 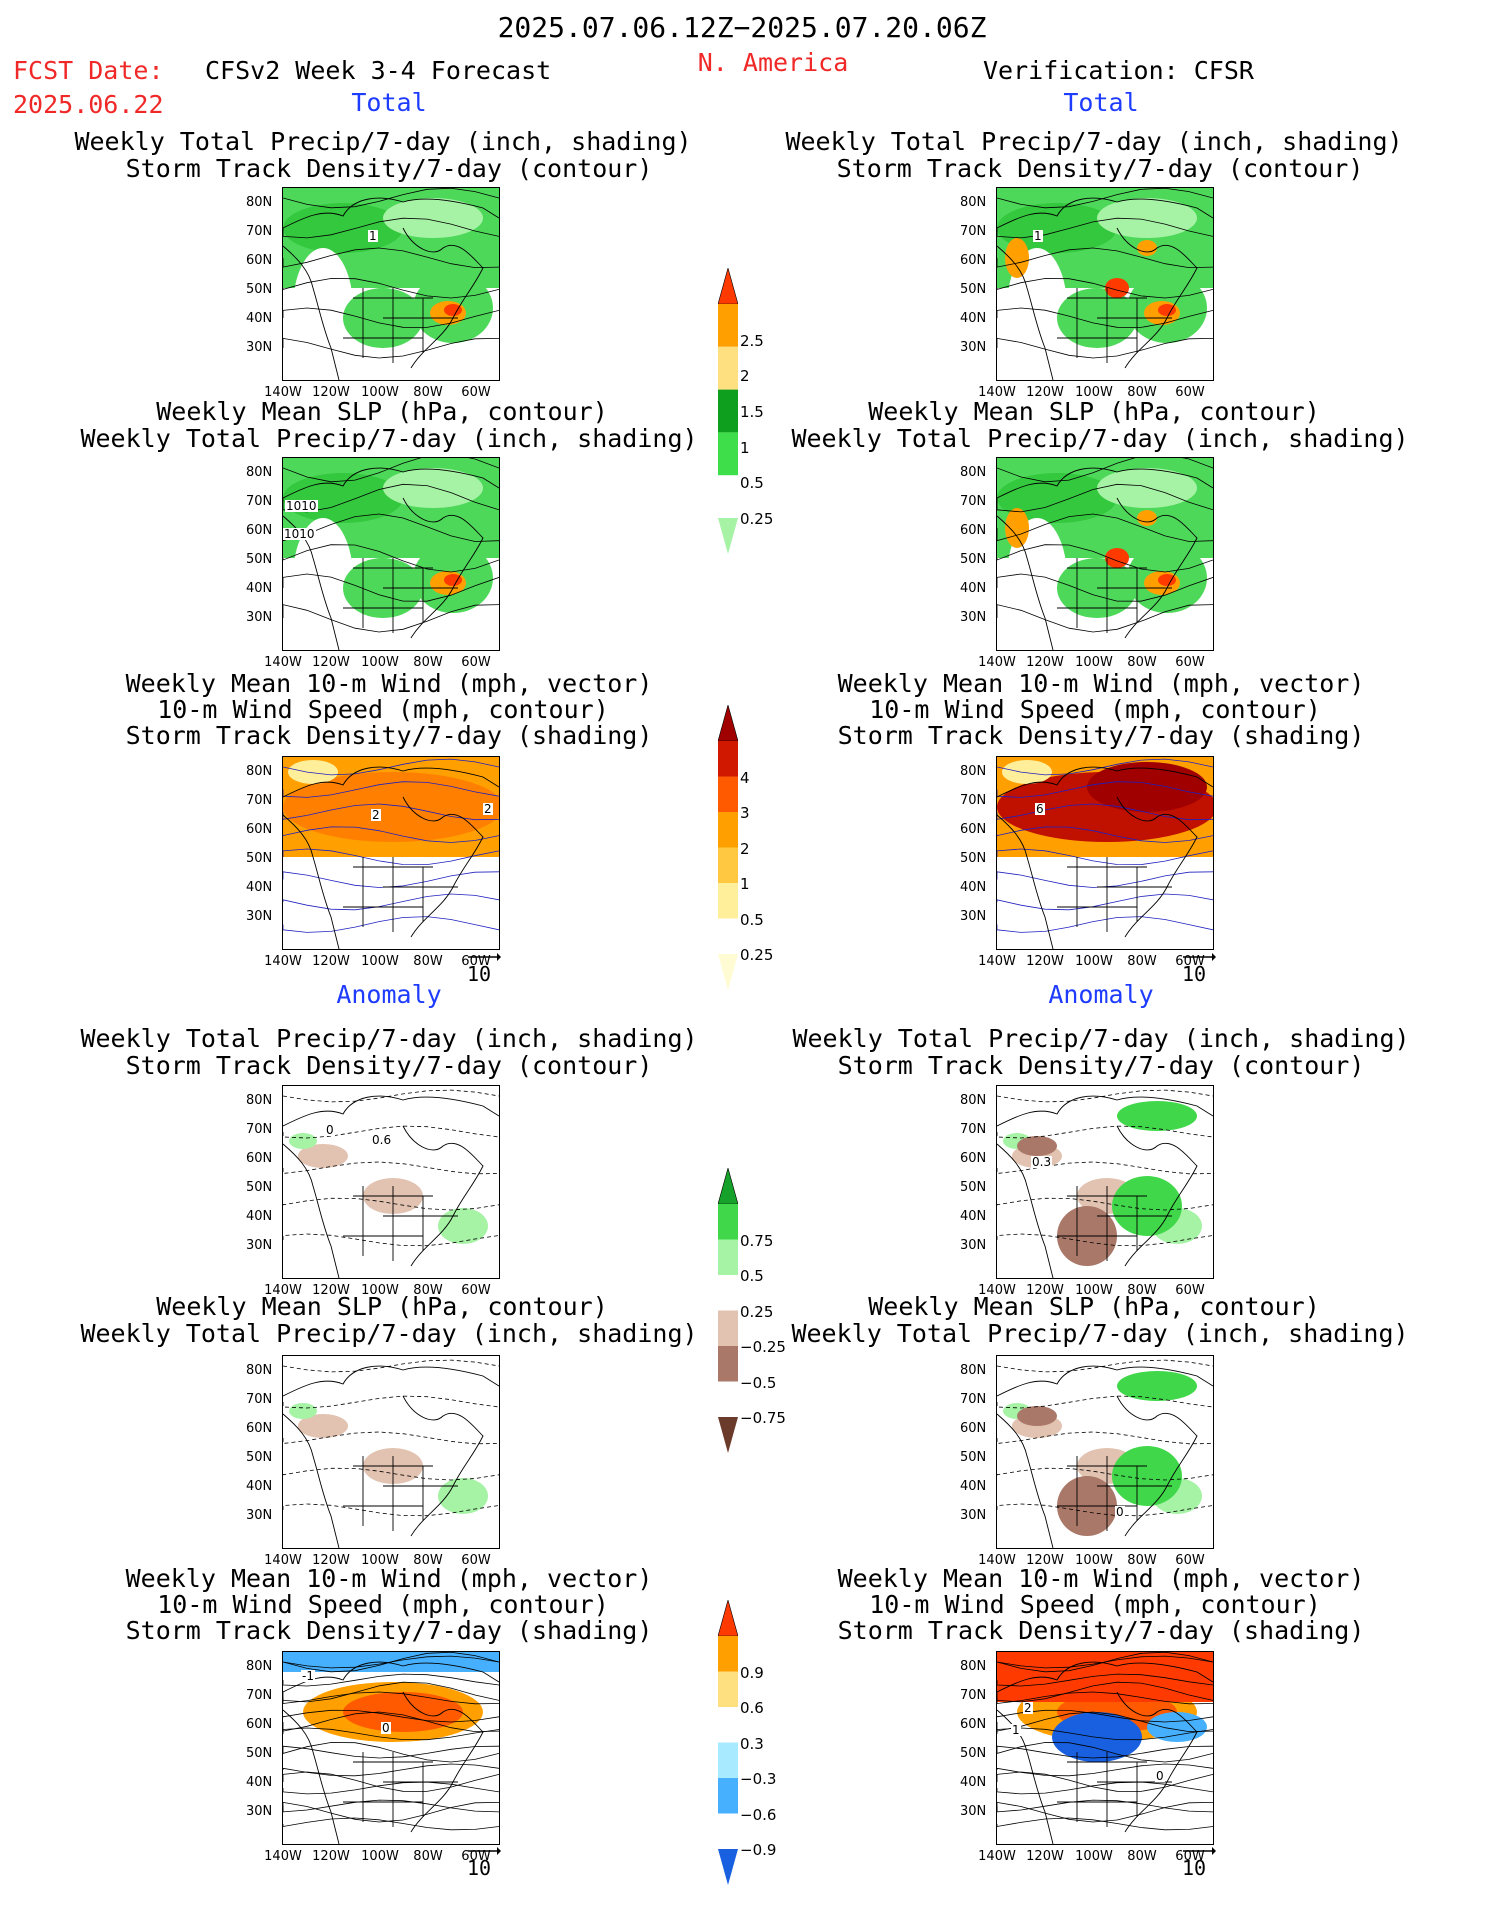 I want to click on map-field-p6l, so click(x=391, y=1748).